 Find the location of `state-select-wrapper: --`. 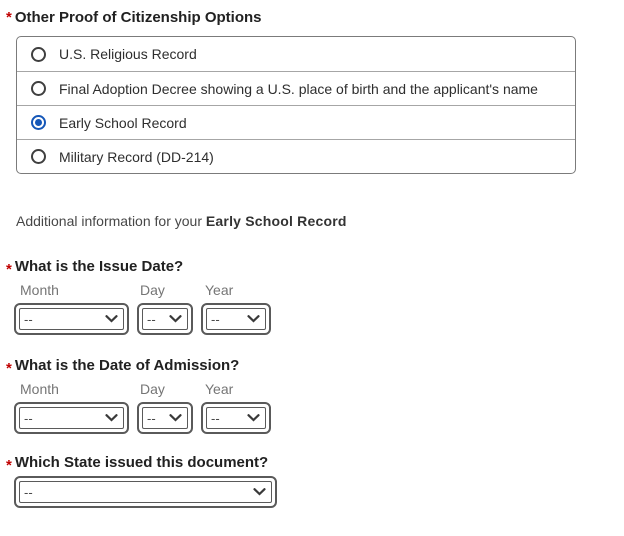

state-select-wrapper: -- is located at coordinates (145, 492).